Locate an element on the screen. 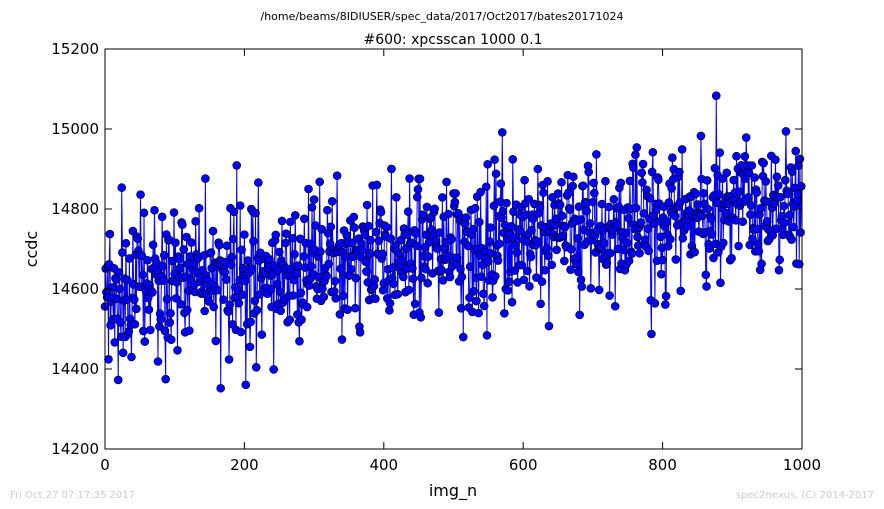 Image resolution: width=884 pixels, height=509 pixels. chart-title: #600: xpcsscan 1000 0.1 is located at coordinates (452, 40).